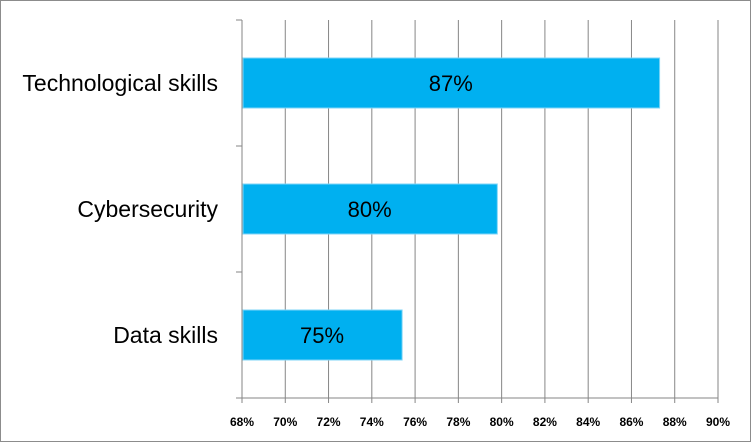  I want to click on x-tick-label: 74%, so click(372, 422).